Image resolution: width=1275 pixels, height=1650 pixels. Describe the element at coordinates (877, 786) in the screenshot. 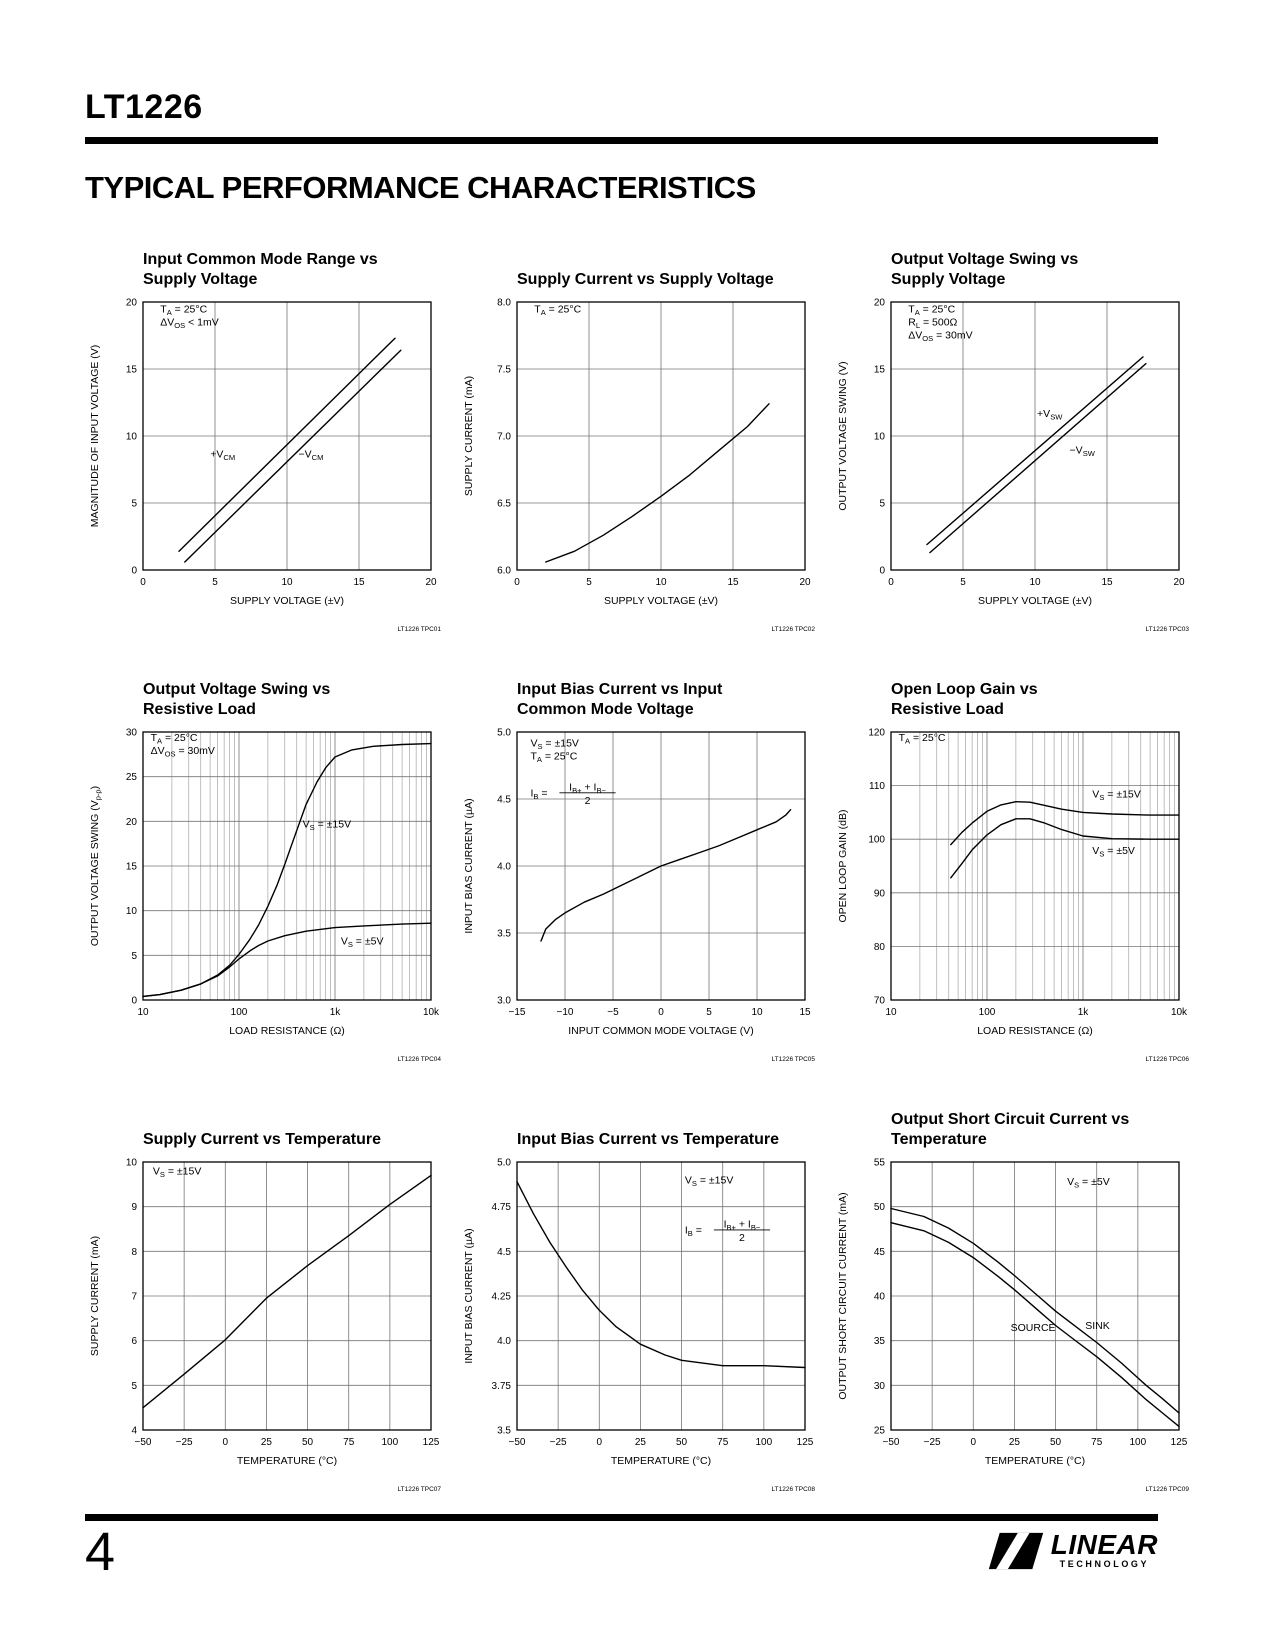

I see `svg-text: 110` at that location.